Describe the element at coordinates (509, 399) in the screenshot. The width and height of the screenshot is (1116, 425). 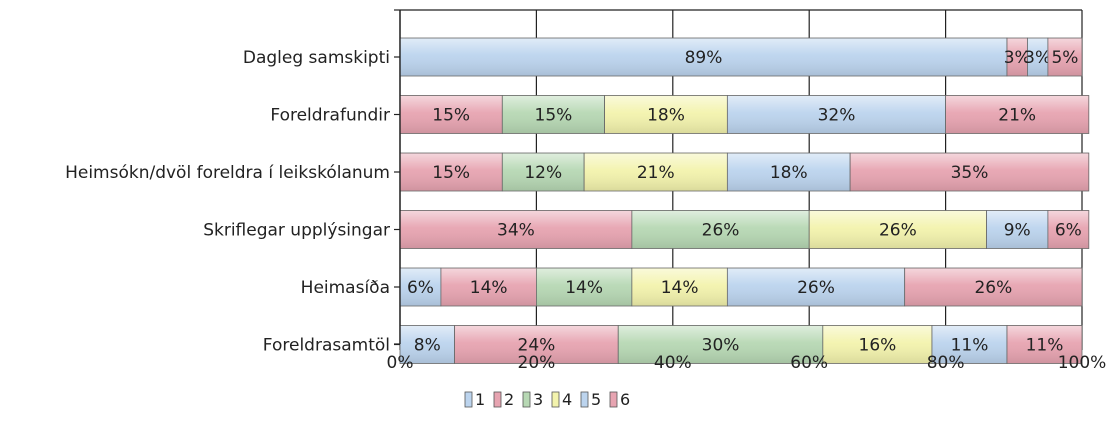
I see `legend-label: 2` at that location.